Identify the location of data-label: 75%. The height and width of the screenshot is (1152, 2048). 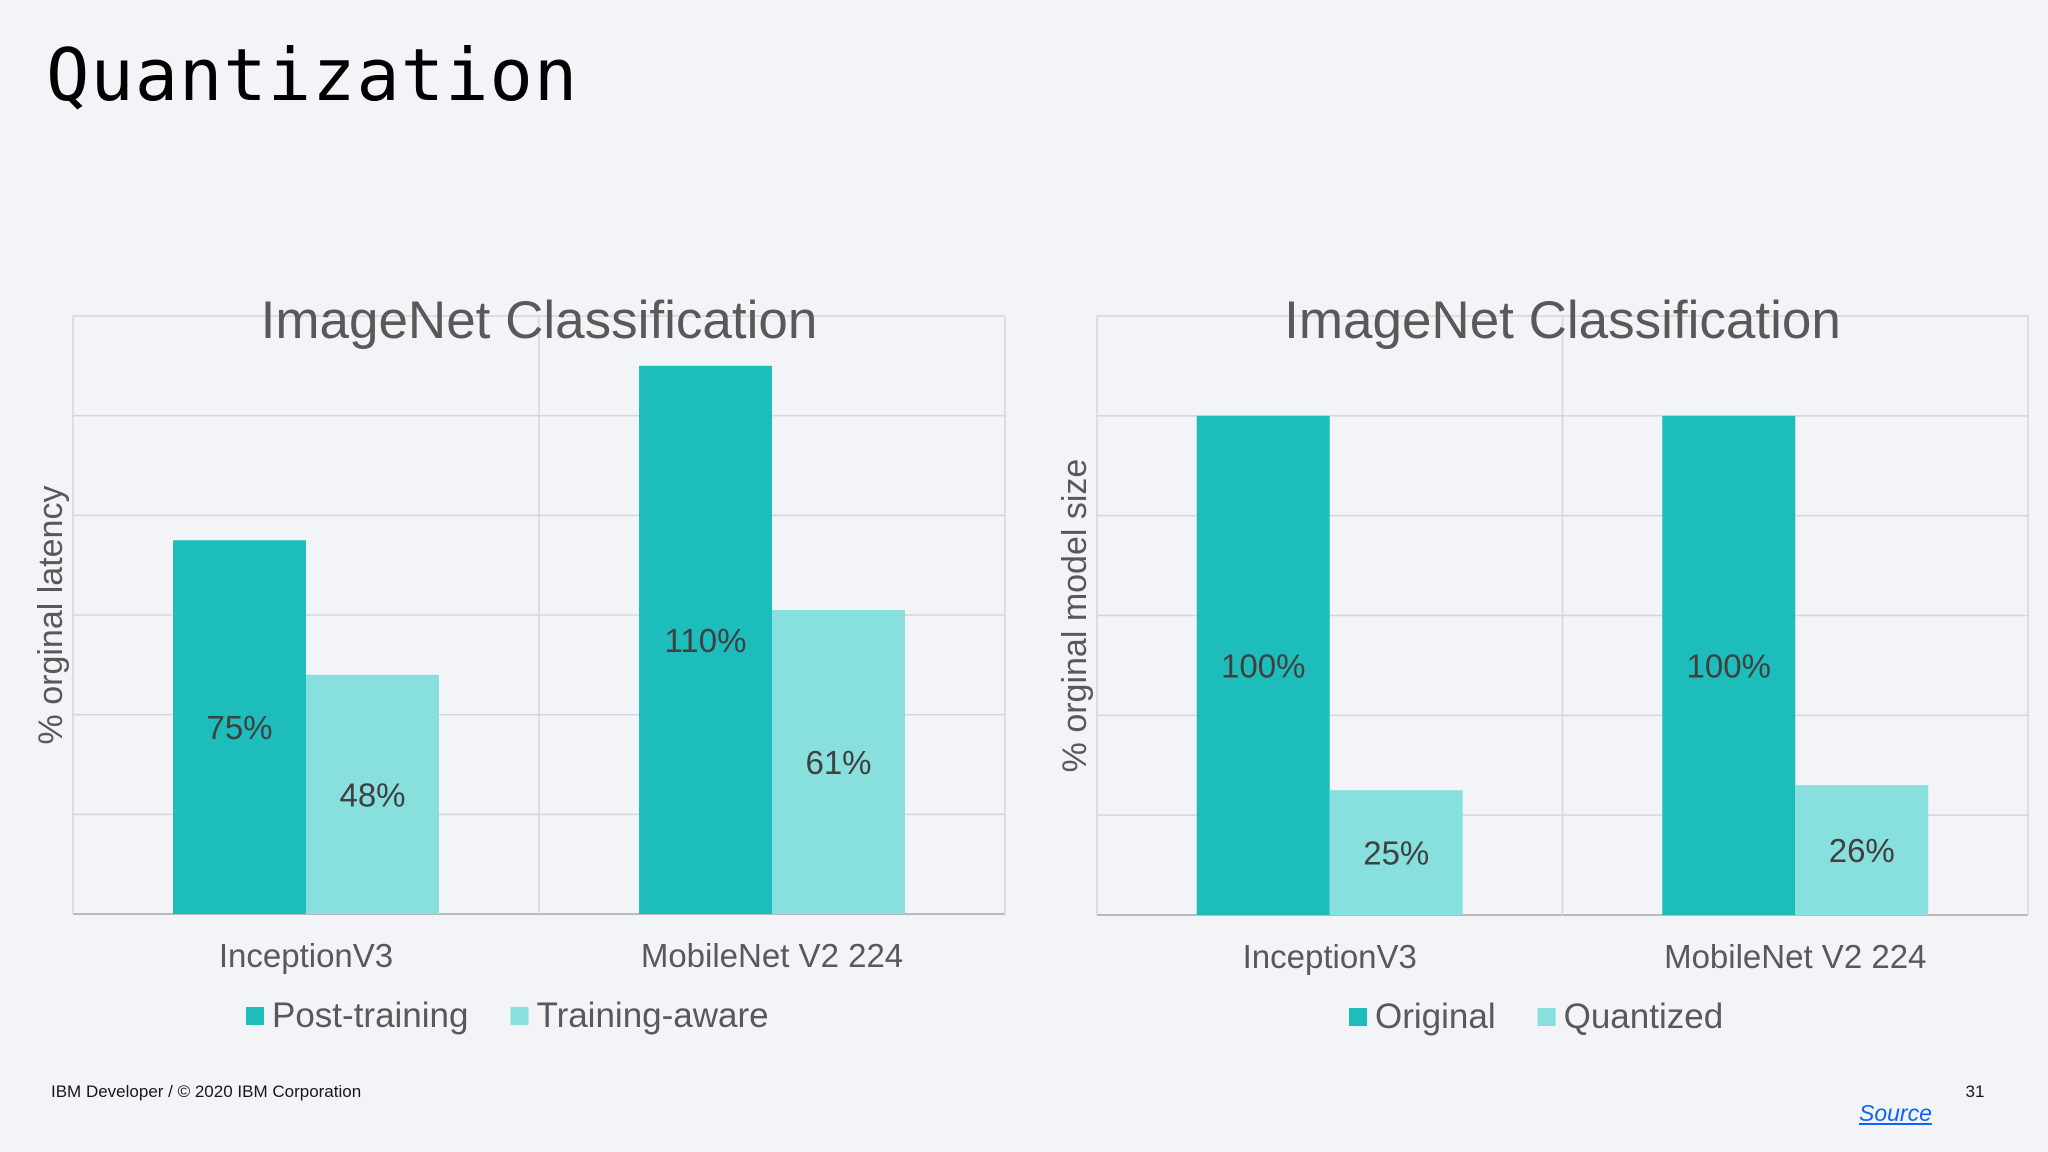
(239, 727).